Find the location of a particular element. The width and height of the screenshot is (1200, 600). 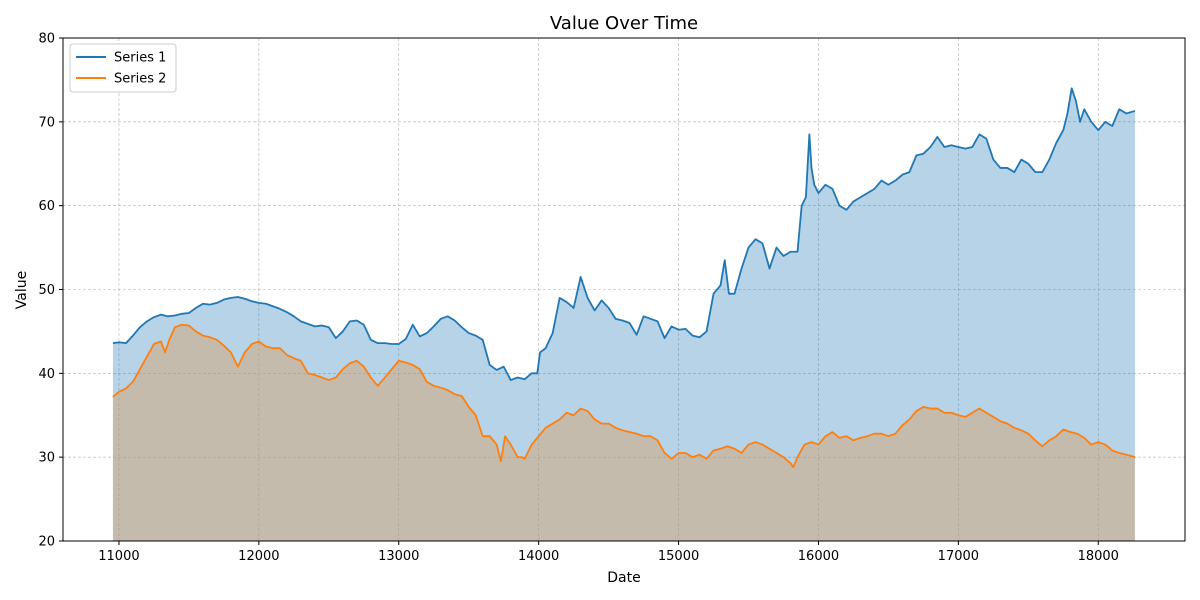

y-tick-label: 50 is located at coordinates (46, 290).